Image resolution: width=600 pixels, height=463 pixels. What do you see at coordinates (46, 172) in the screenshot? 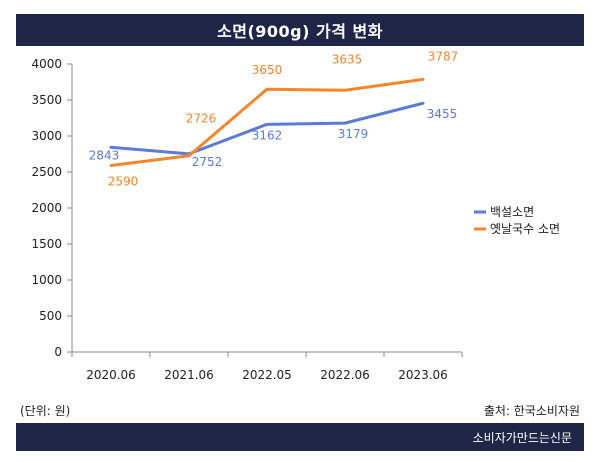
I see `y-tick-label: 2500` at bounding box center [46, 172].